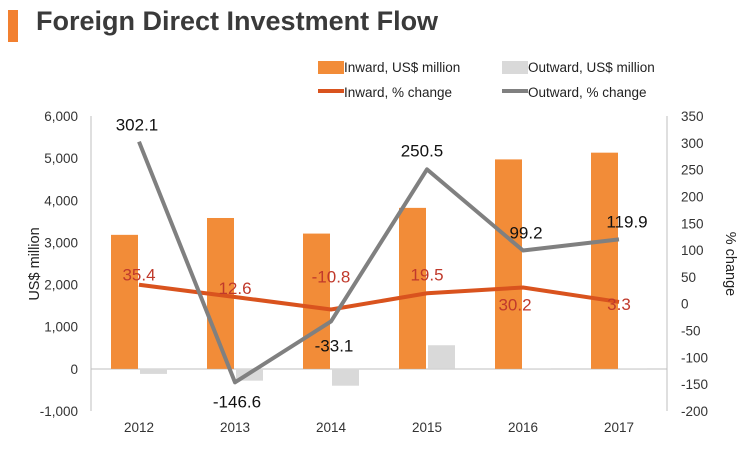  What do you see at coordinates (730, 264) in the screenshot?
I see `y-axis-title-right: % change` at bounding box center [730, 264].